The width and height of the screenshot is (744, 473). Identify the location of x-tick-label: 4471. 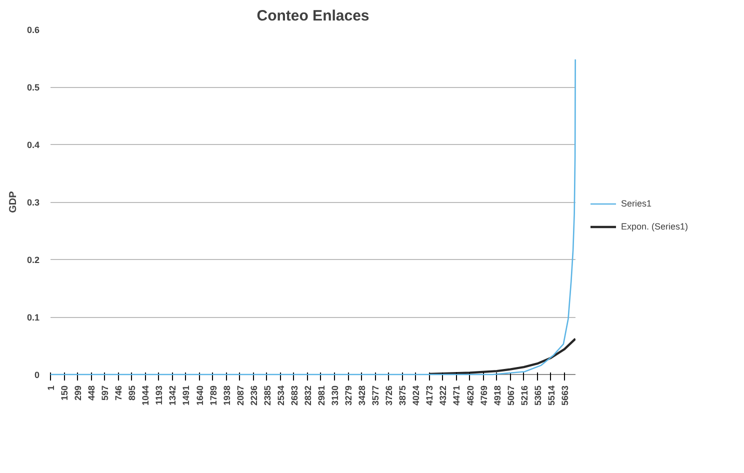
(457, 395).